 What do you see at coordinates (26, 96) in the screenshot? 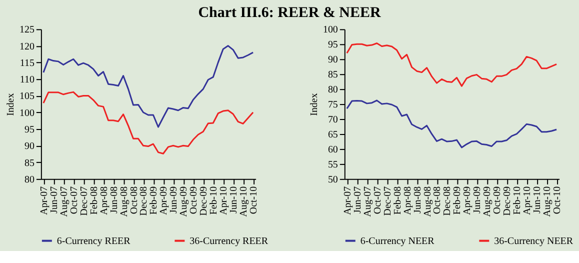
I see `y-tick-label: 105` at bounding box center [26, 96].